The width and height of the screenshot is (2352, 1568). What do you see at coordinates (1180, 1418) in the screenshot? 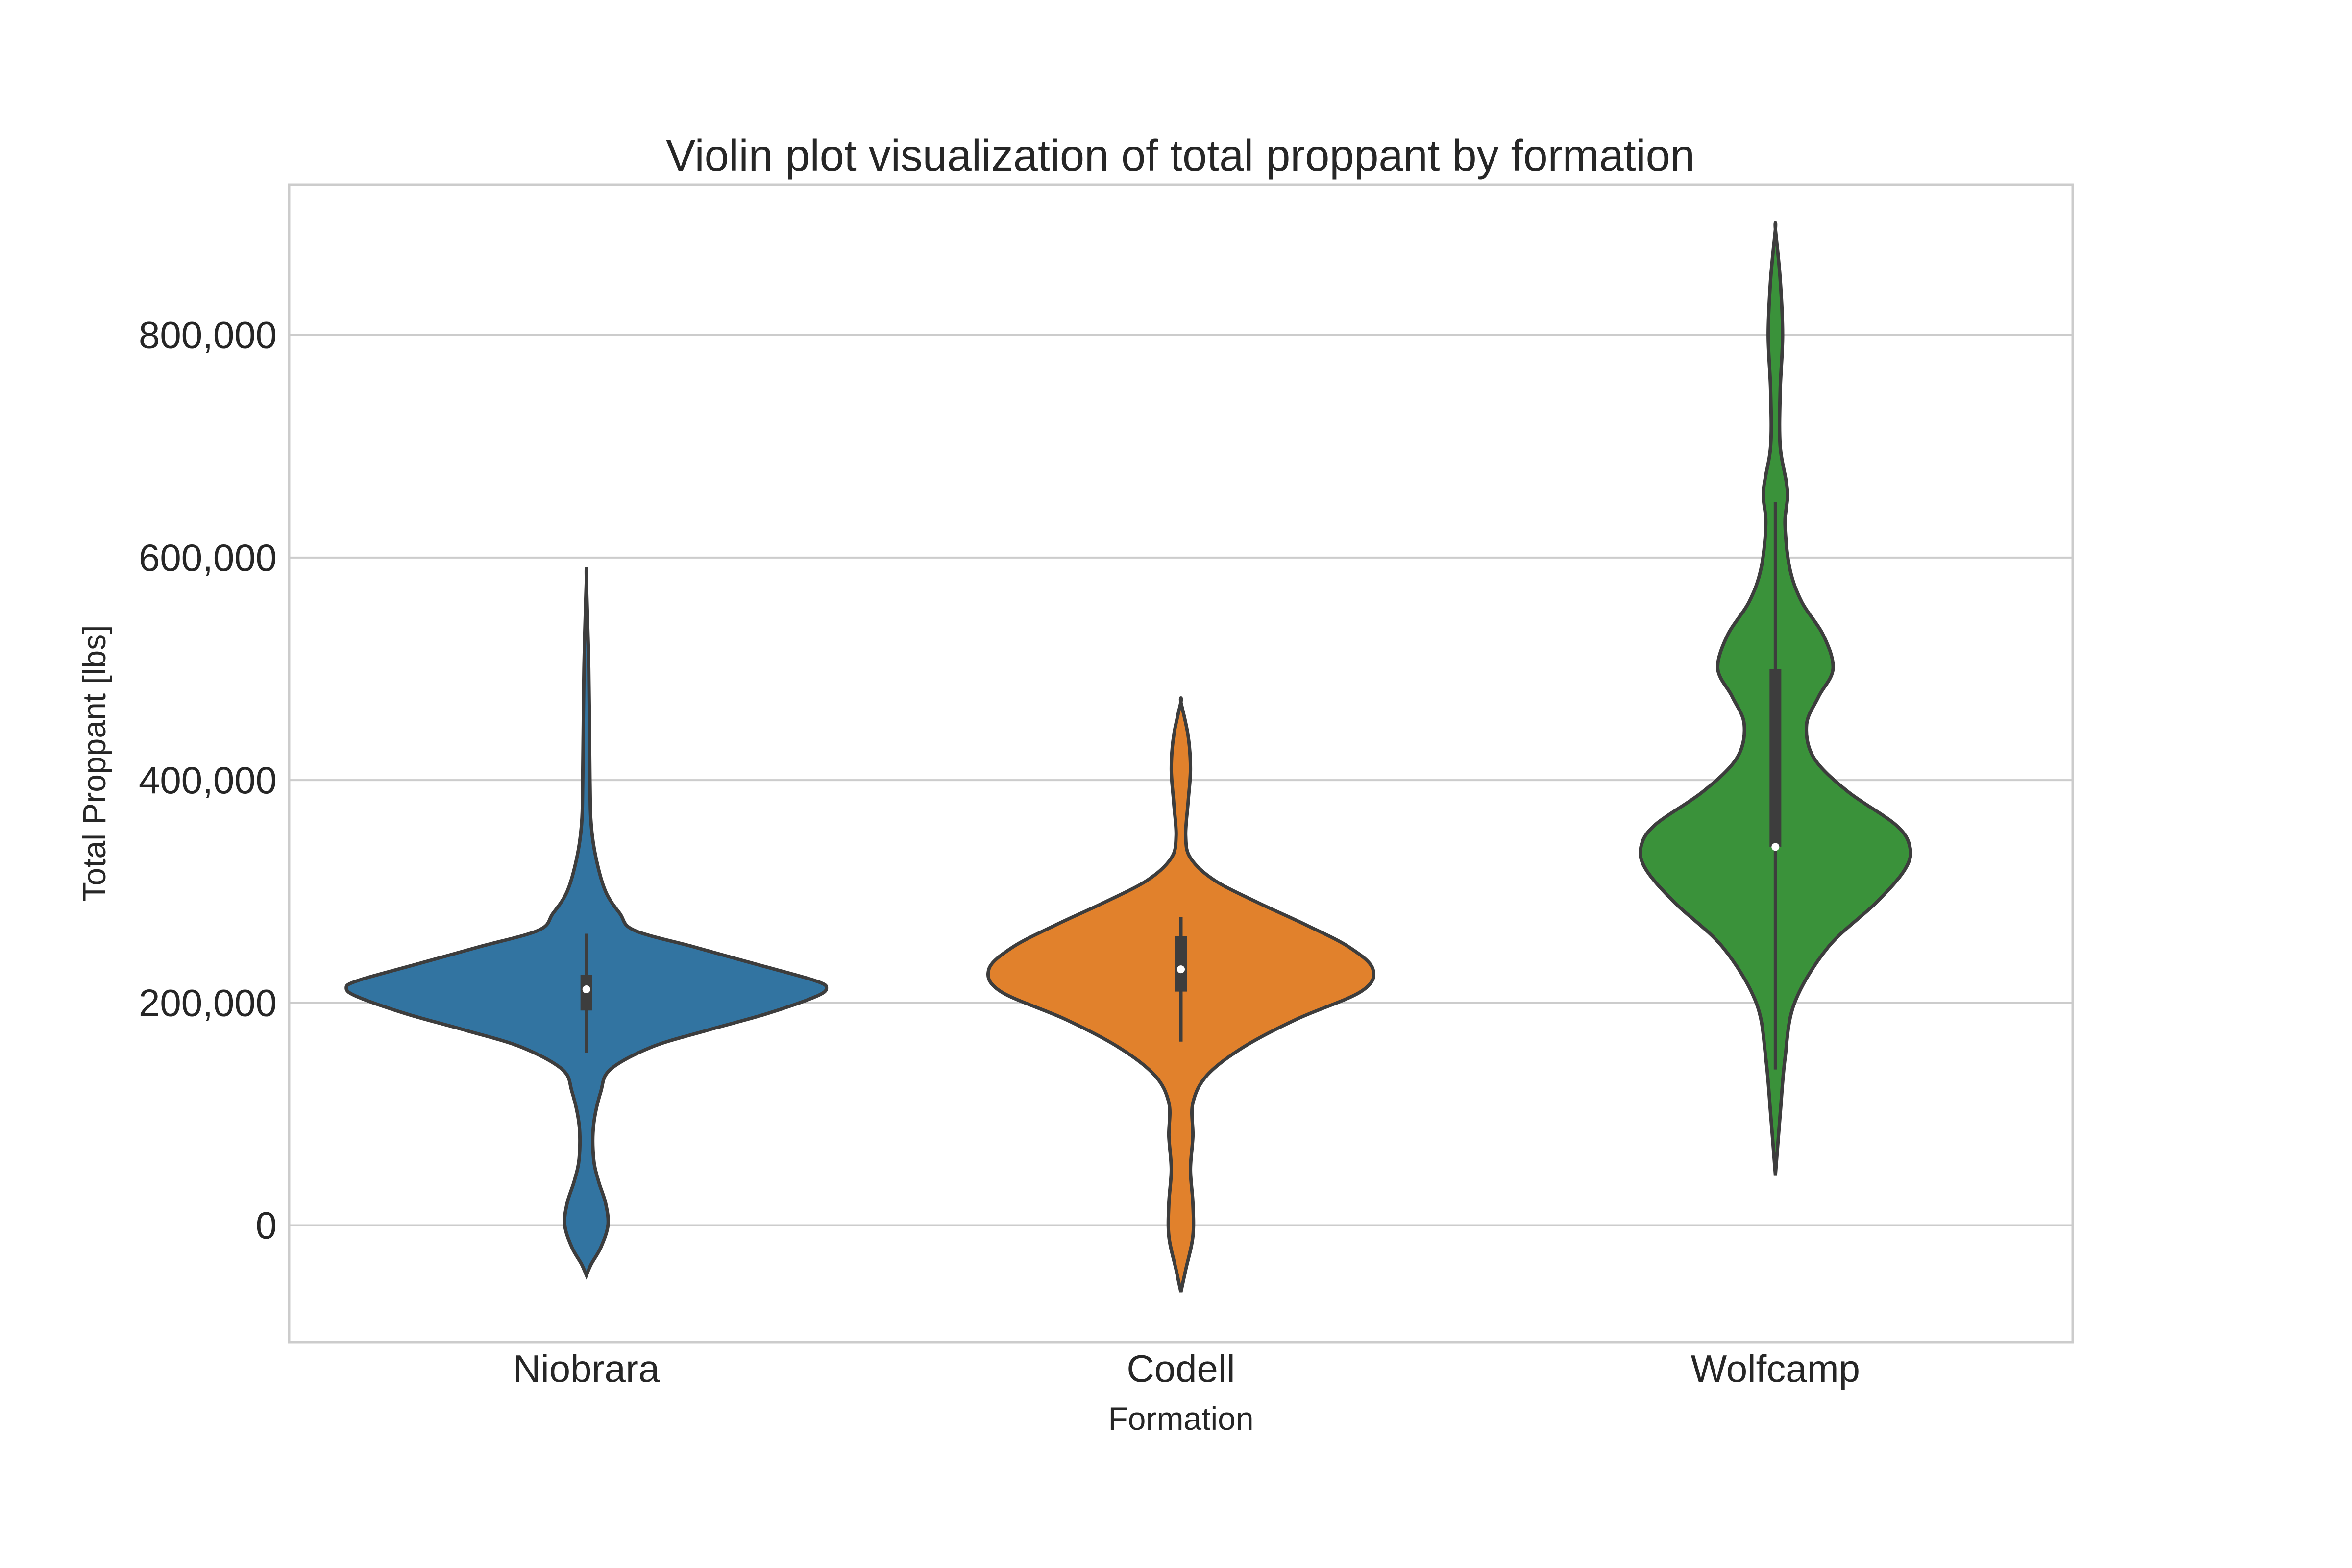
I see `x-axis-label: Formation` at bounding box center [1180, 1418].